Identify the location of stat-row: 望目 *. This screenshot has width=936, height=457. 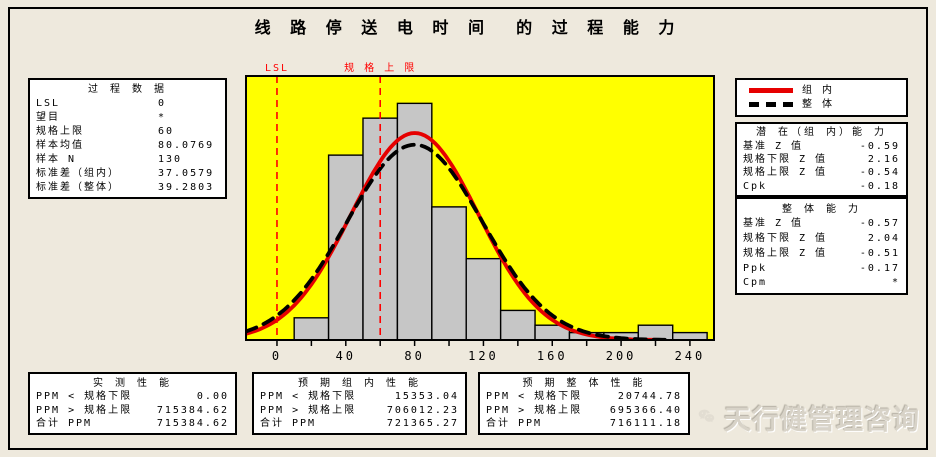
(127, 117).